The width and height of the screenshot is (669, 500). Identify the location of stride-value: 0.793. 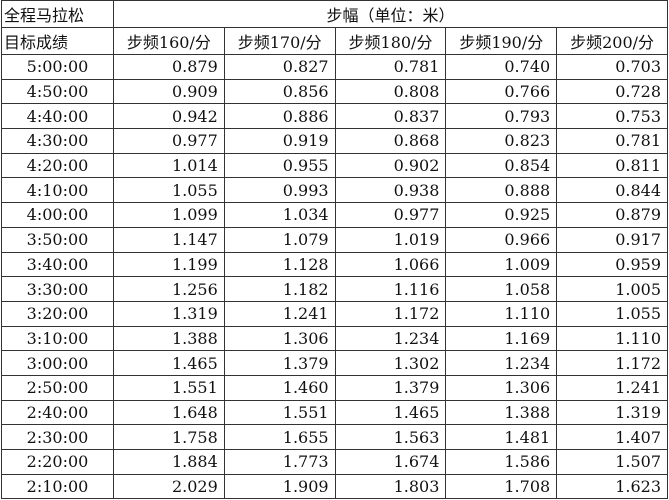
(501, 116).